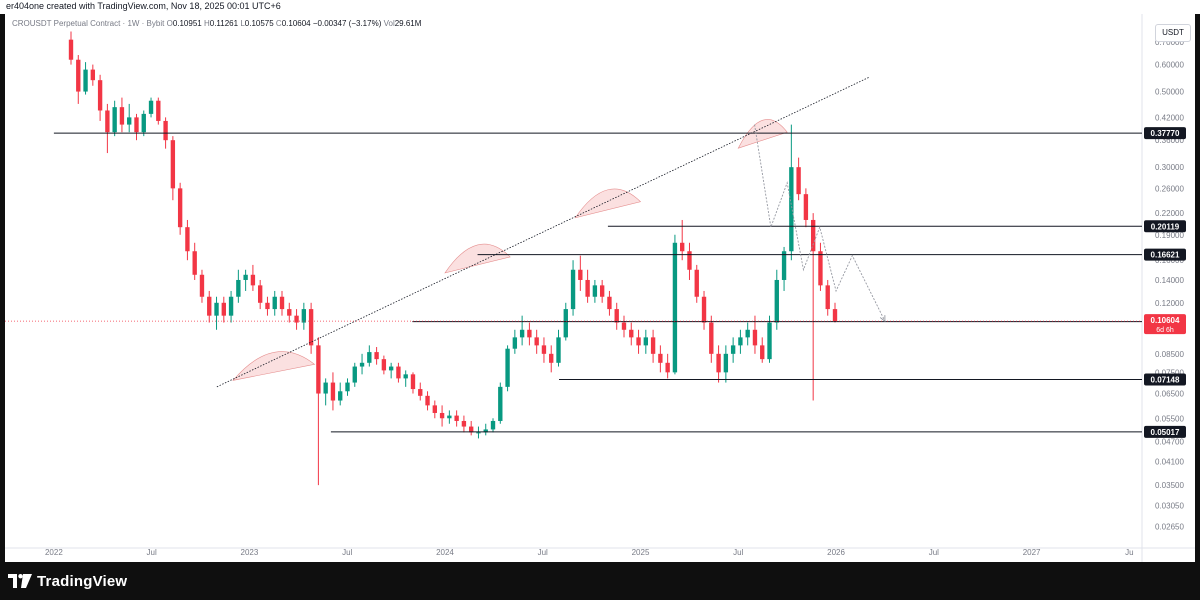 This screenshot has width=1200, height=600. I want to click on y-tick-label: 0.30000, so click(1169, 167).